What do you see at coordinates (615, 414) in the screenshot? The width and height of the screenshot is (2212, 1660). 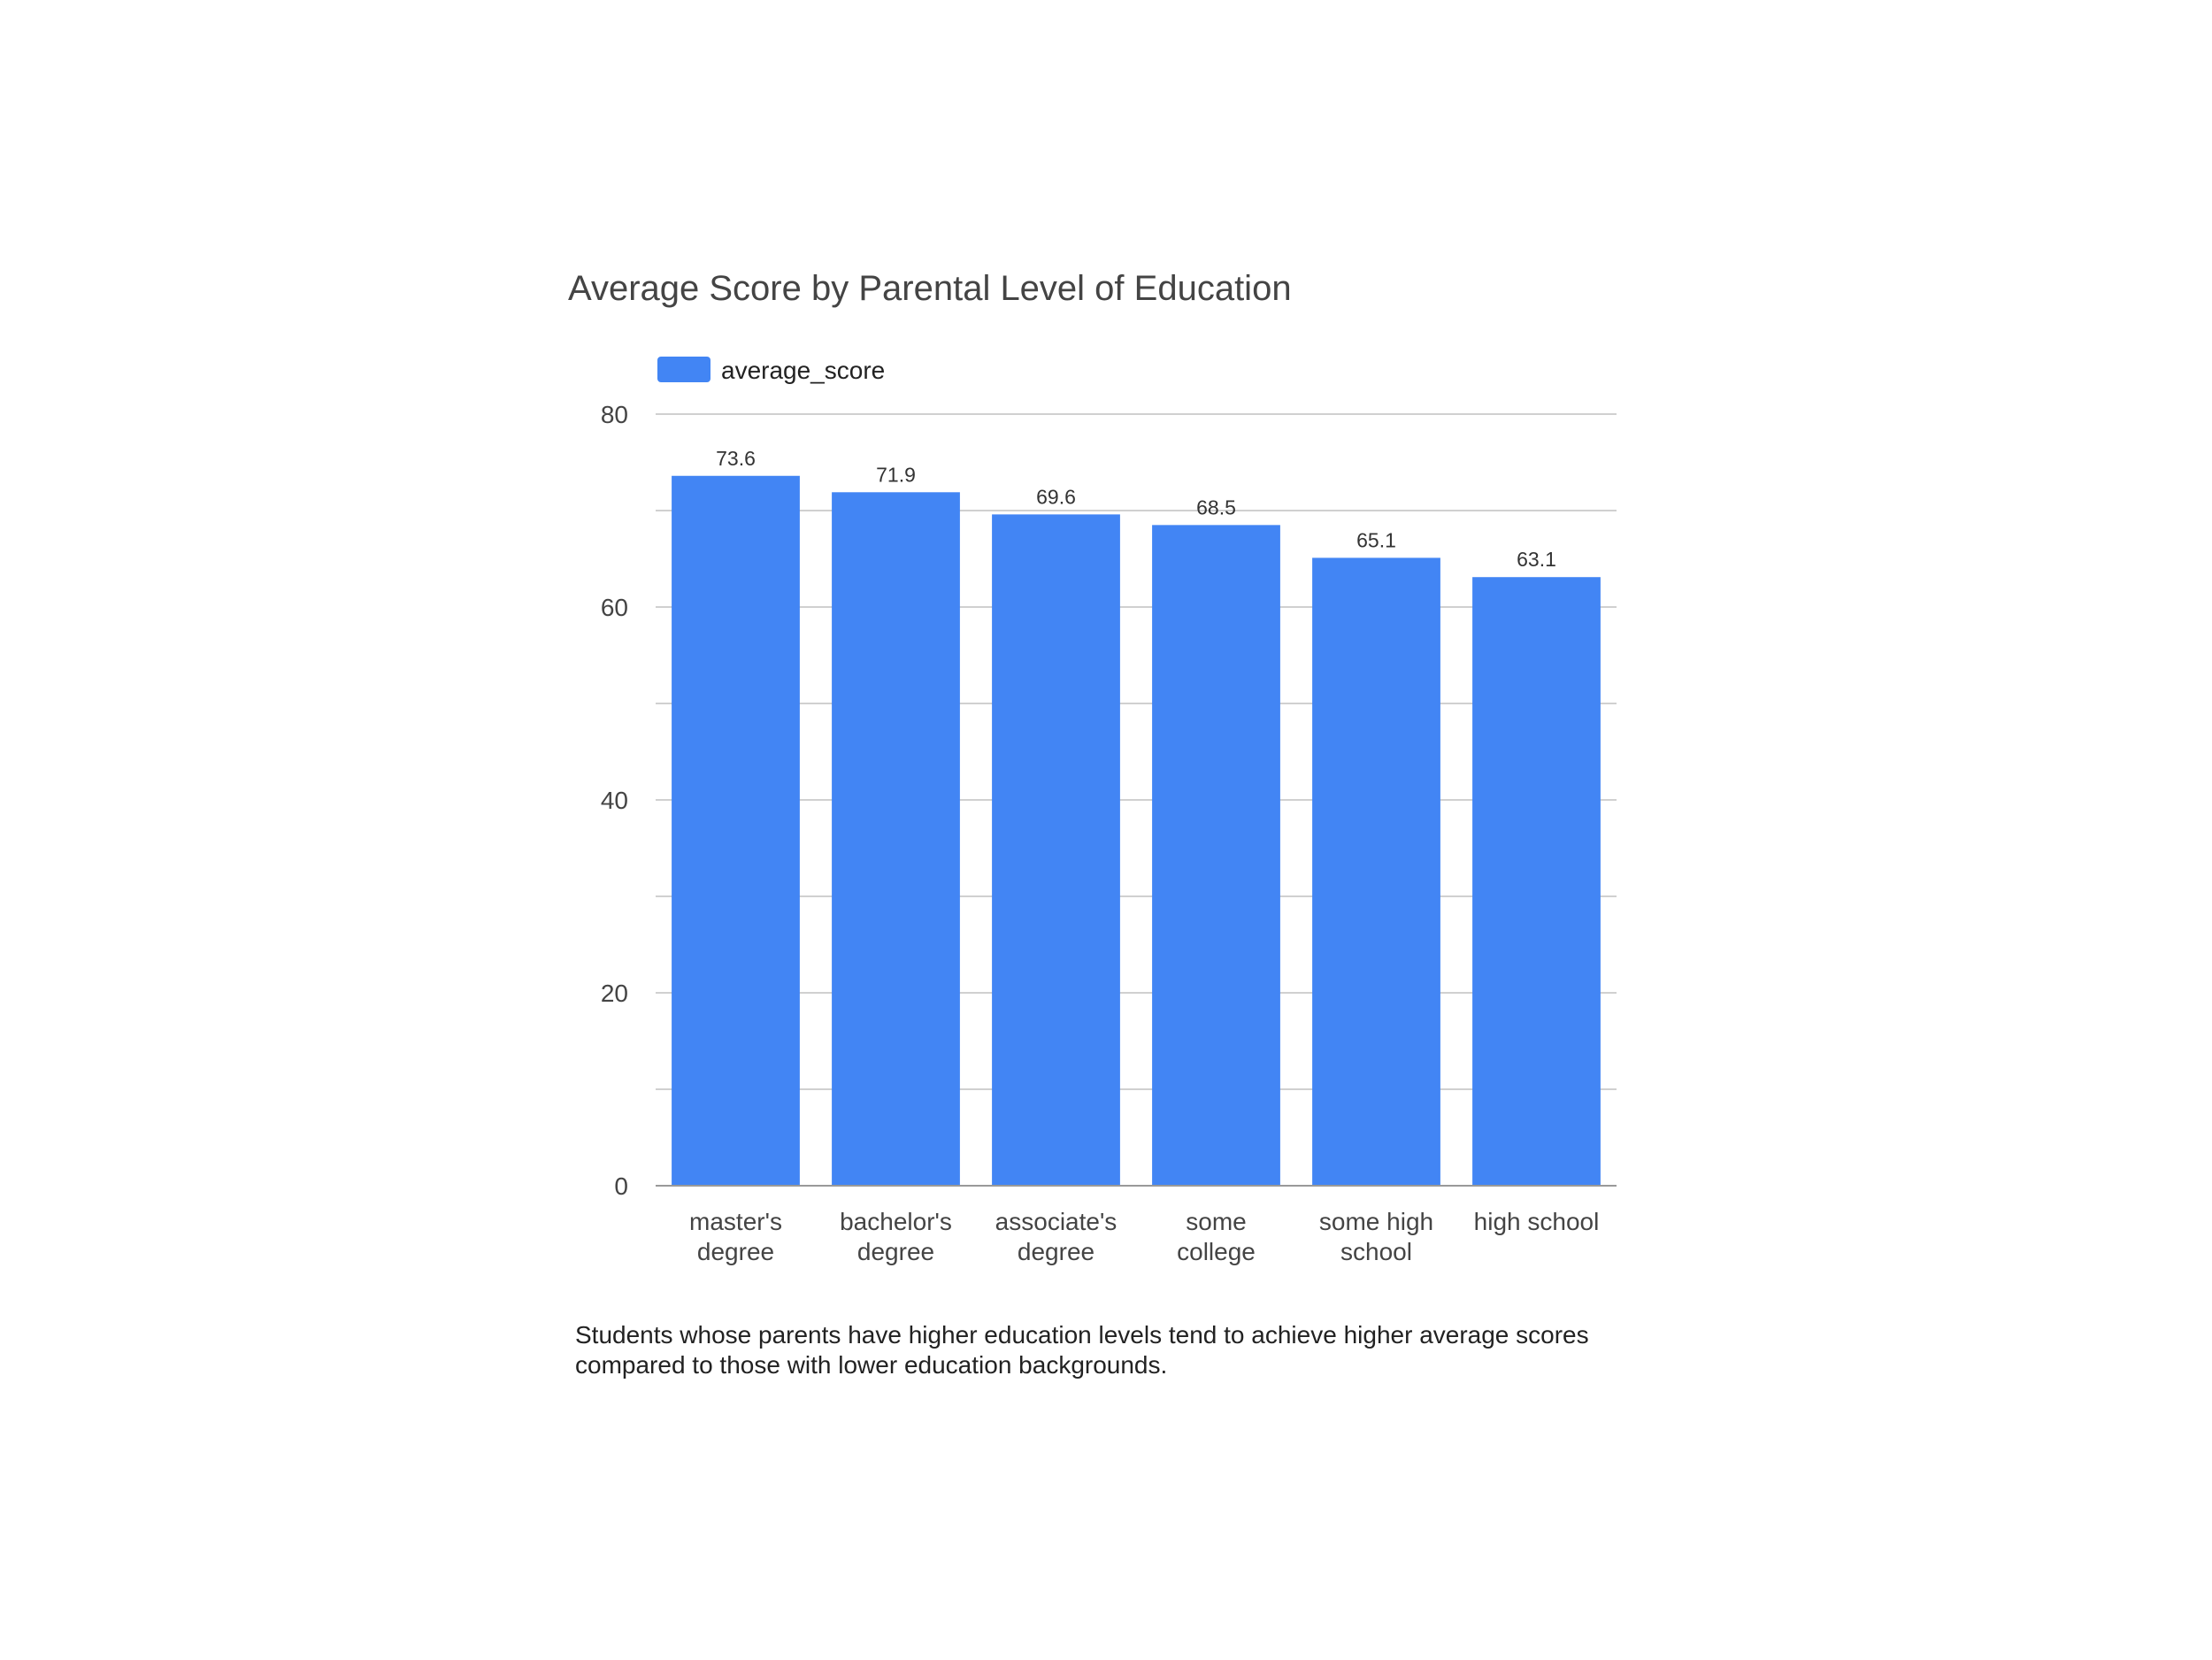 I see `y-tick-label: 80` at bounding box center [615, 414].